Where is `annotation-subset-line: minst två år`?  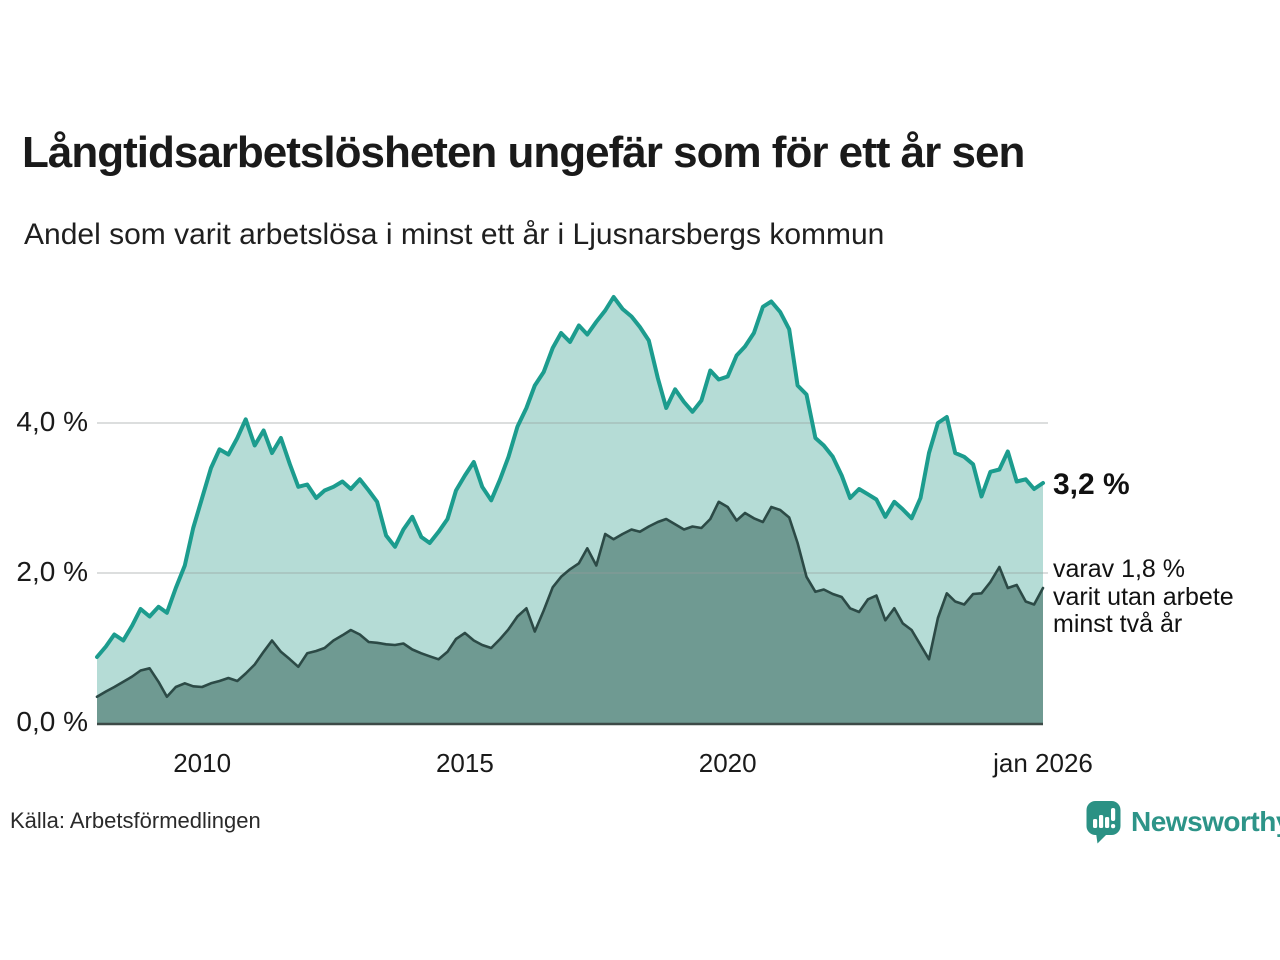 annotation-subset-line: minst två år is located at coordinates (1118, 624).